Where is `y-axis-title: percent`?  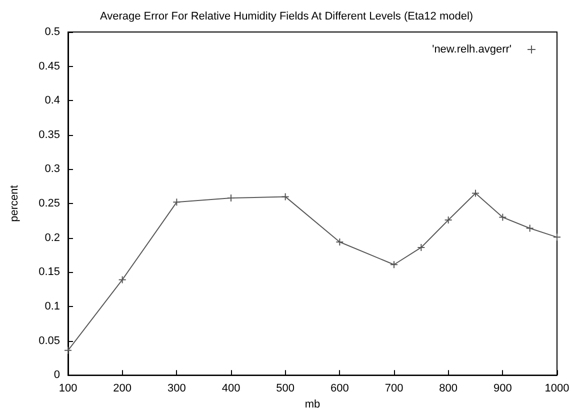 y-axis-title: percent is located at coordinates (14, 203).